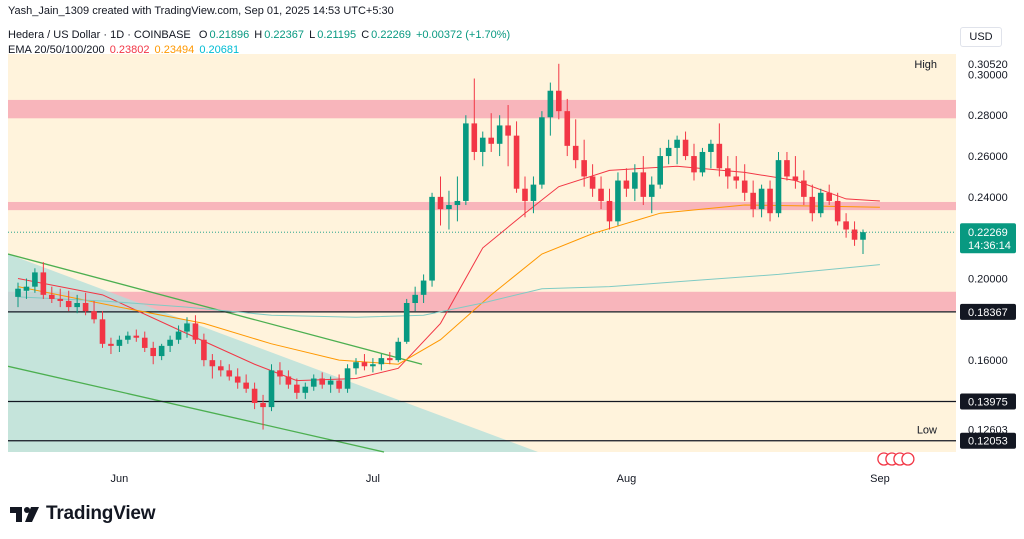  I want to click on legend-open: 0.21896, so click(229, 35).